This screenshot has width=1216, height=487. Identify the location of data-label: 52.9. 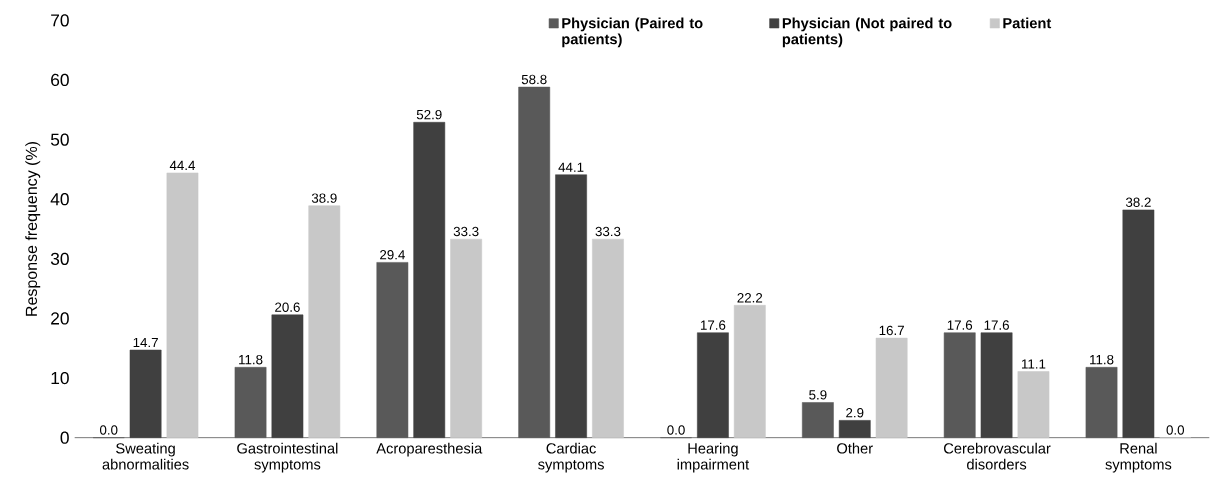
(429, 114).